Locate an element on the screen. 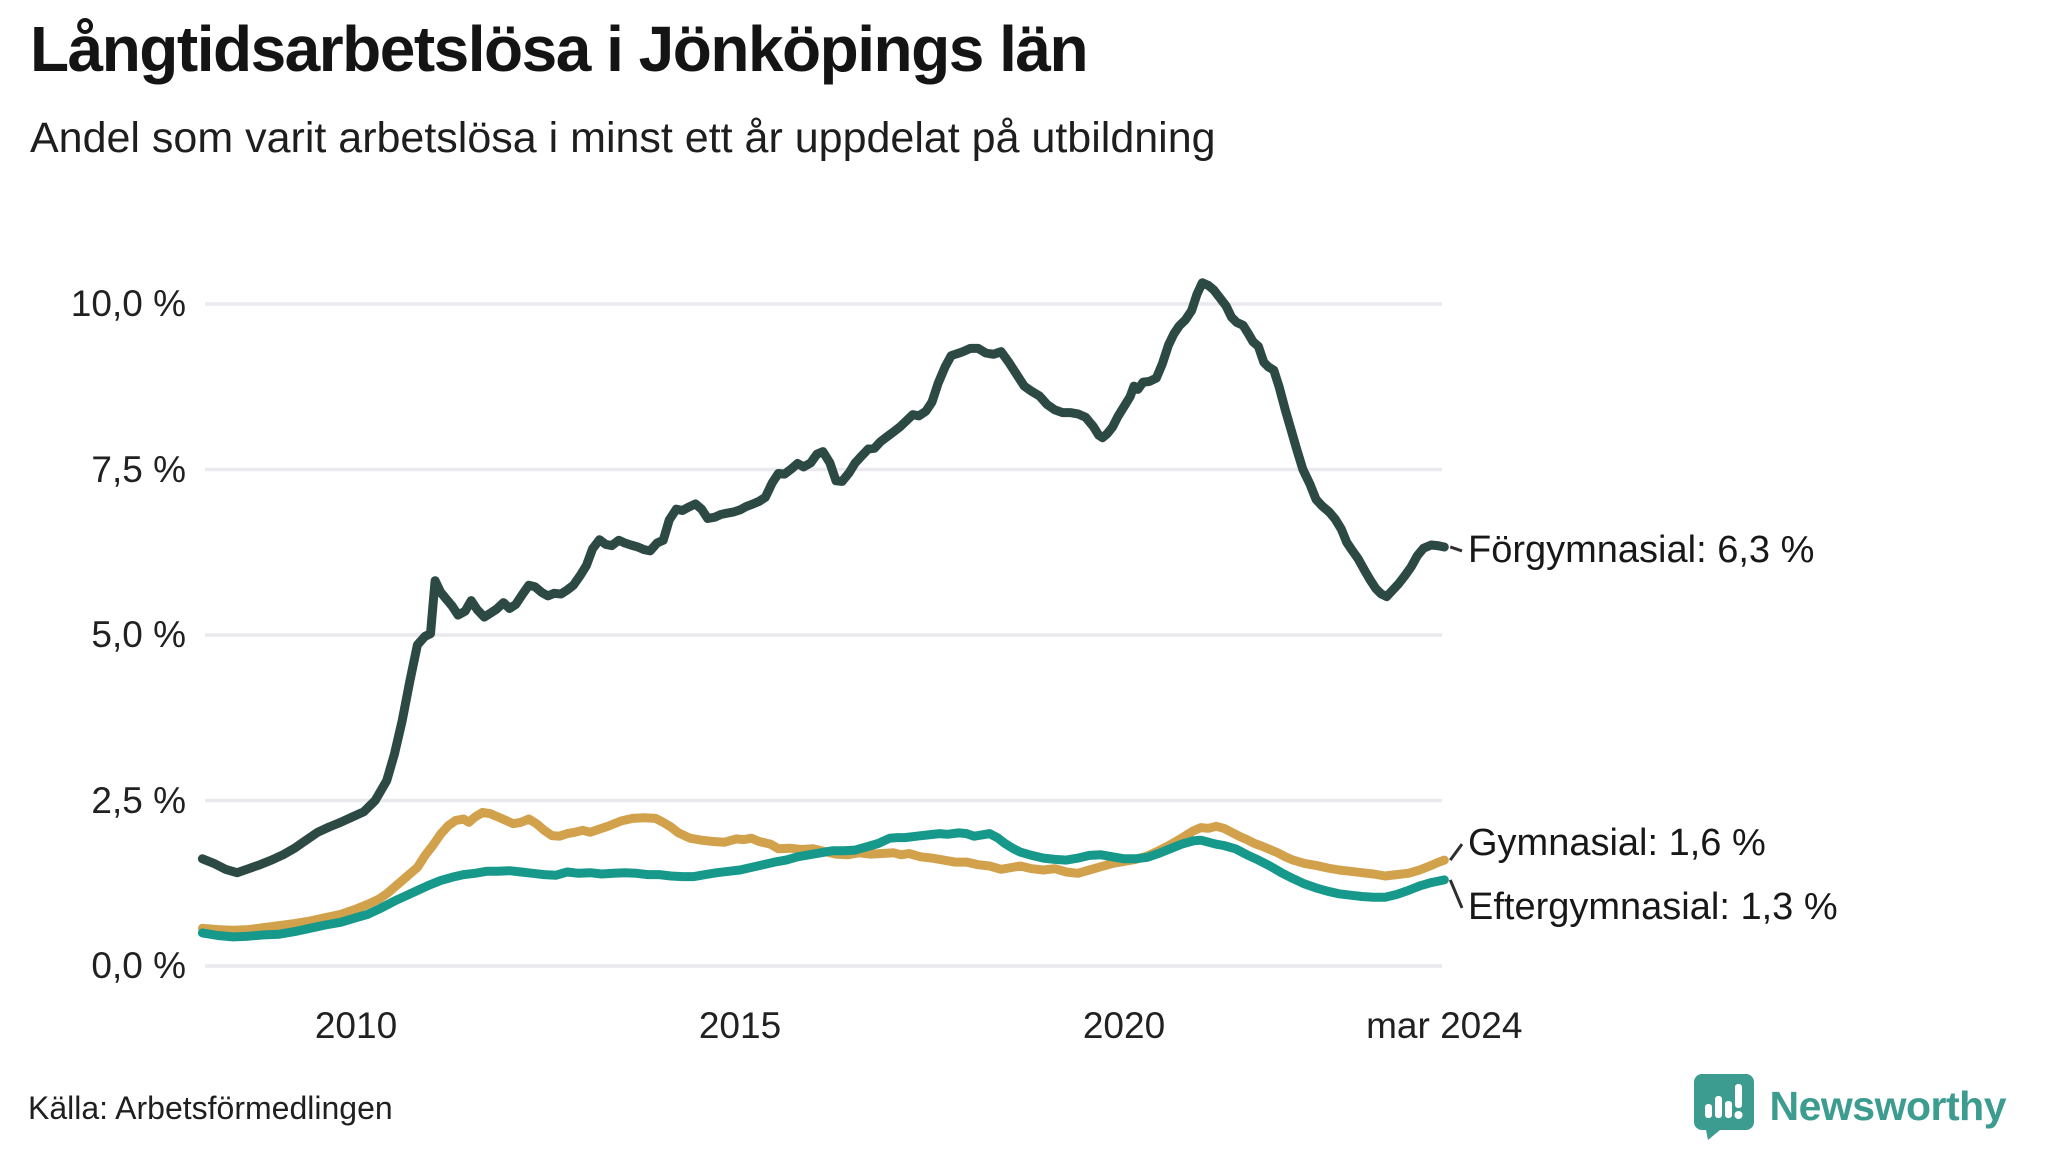 Image resolution: width=2048 pixels, height=1152 pixels. newsworthy-logo-icon is located at coordinates (1723, 1107).